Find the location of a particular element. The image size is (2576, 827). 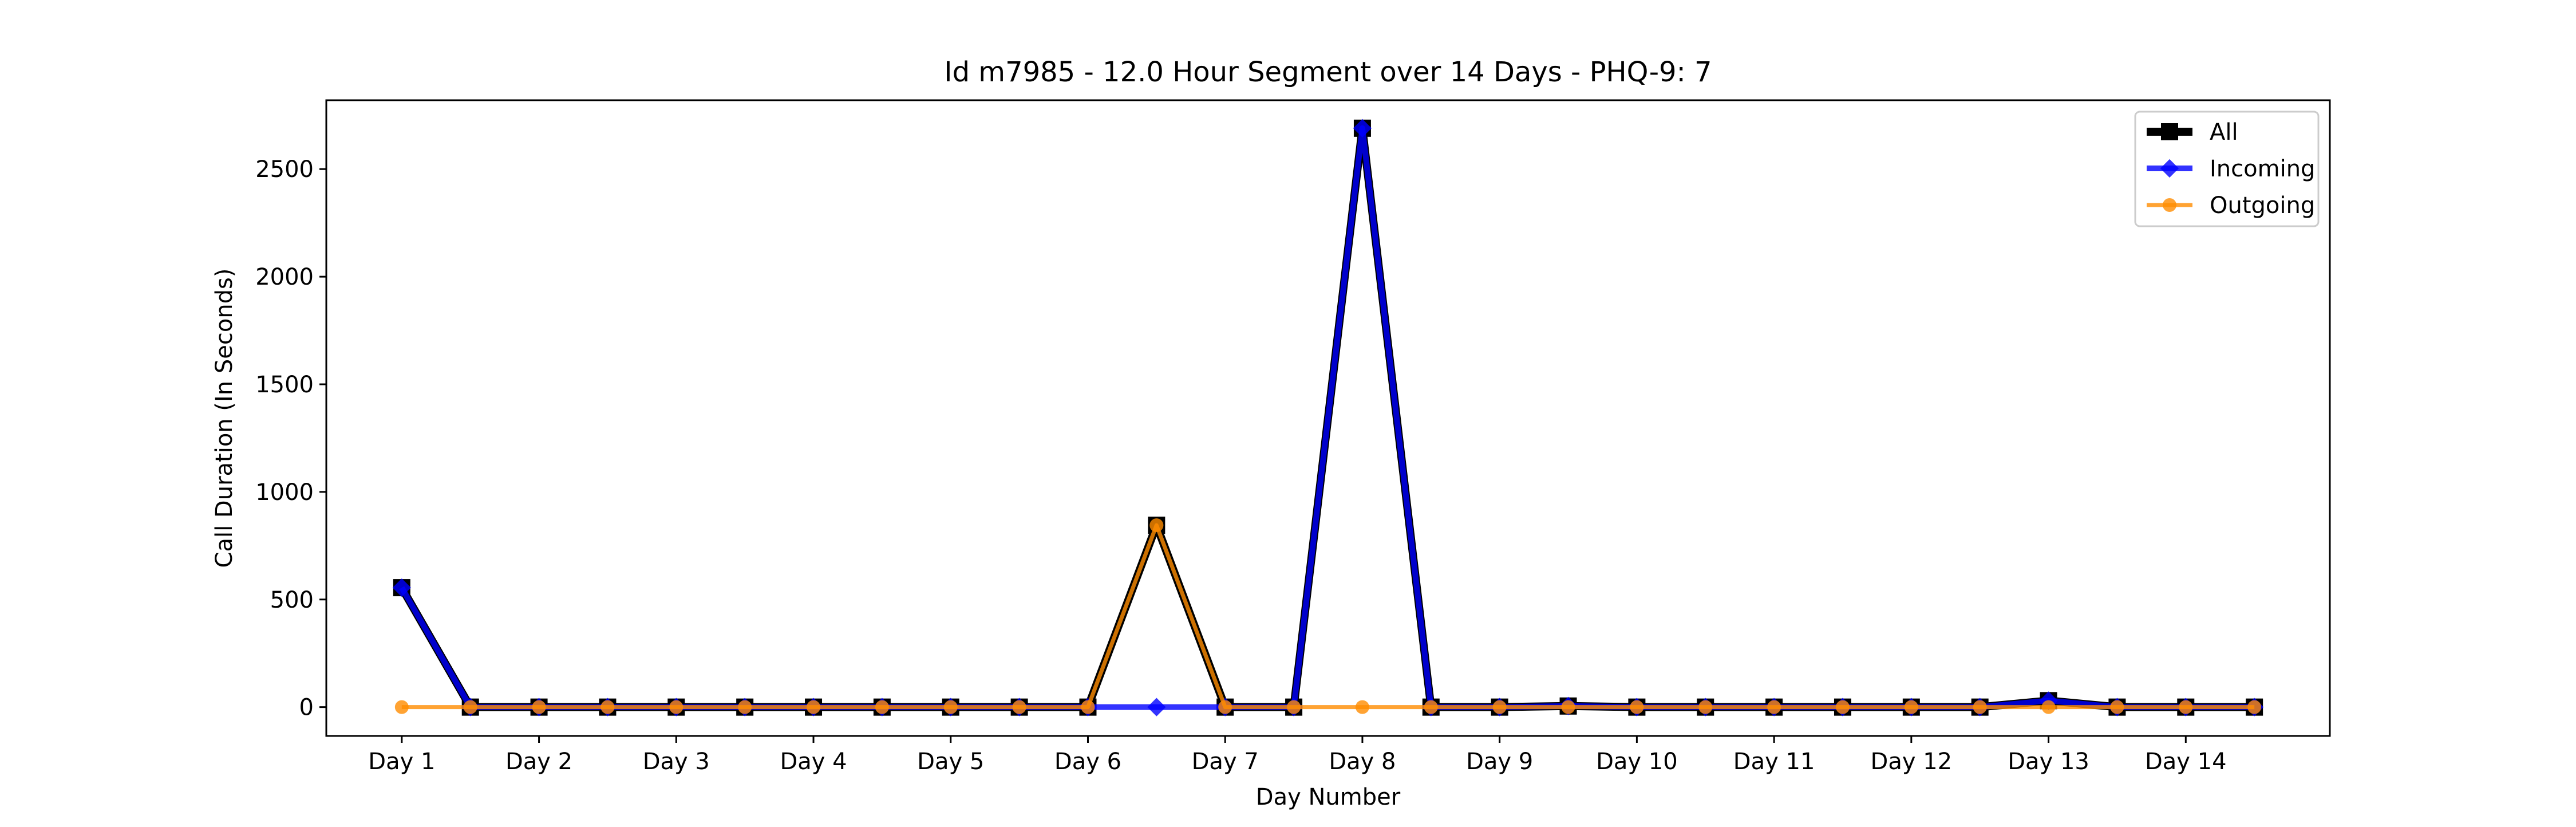

legend-marker-incoming is located at coordinates (2169, 168).